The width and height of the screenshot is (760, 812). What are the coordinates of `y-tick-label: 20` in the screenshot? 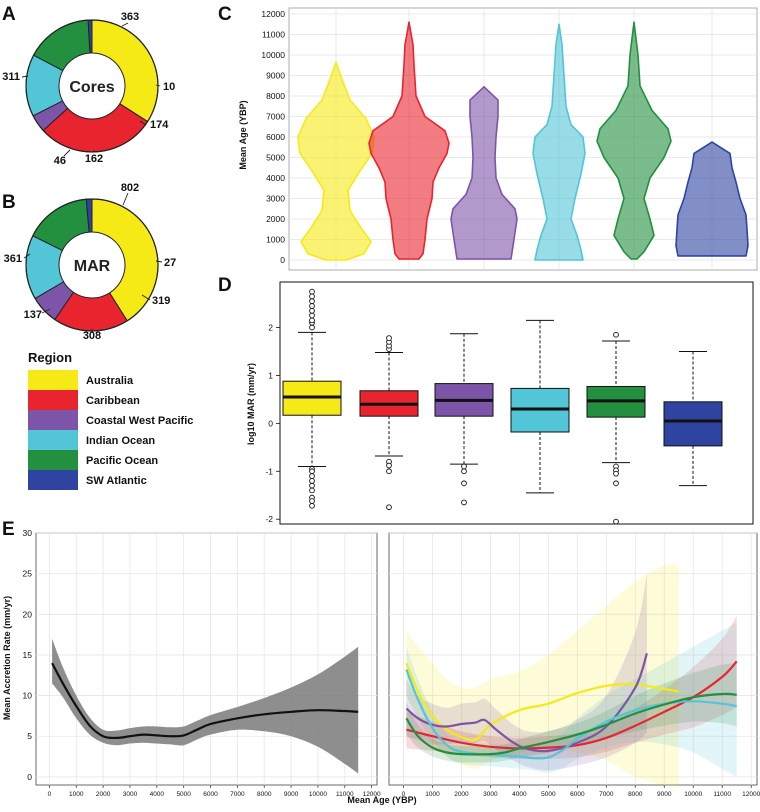 It's located at (28, 614).